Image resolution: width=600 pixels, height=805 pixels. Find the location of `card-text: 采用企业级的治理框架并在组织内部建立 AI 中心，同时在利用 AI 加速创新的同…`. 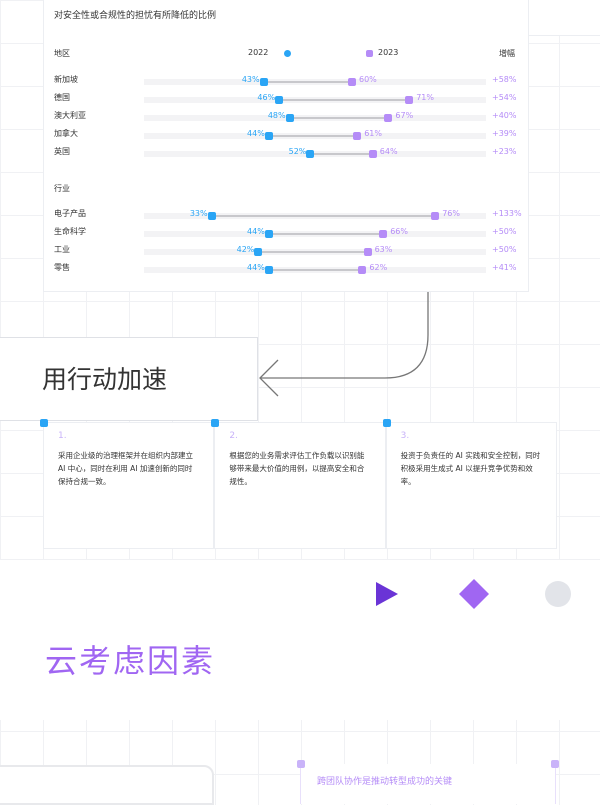

card-text: 采用企业级的治理框架并在组织内部建立 AI 中心，同时在利用 AI 加速创新的同… is located at coordinates (125, 468).